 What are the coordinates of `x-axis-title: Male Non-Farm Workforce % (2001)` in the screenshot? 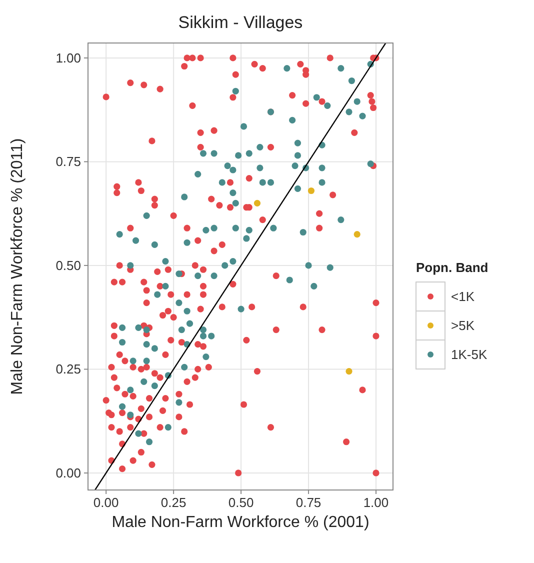 It's located at (241, 522).